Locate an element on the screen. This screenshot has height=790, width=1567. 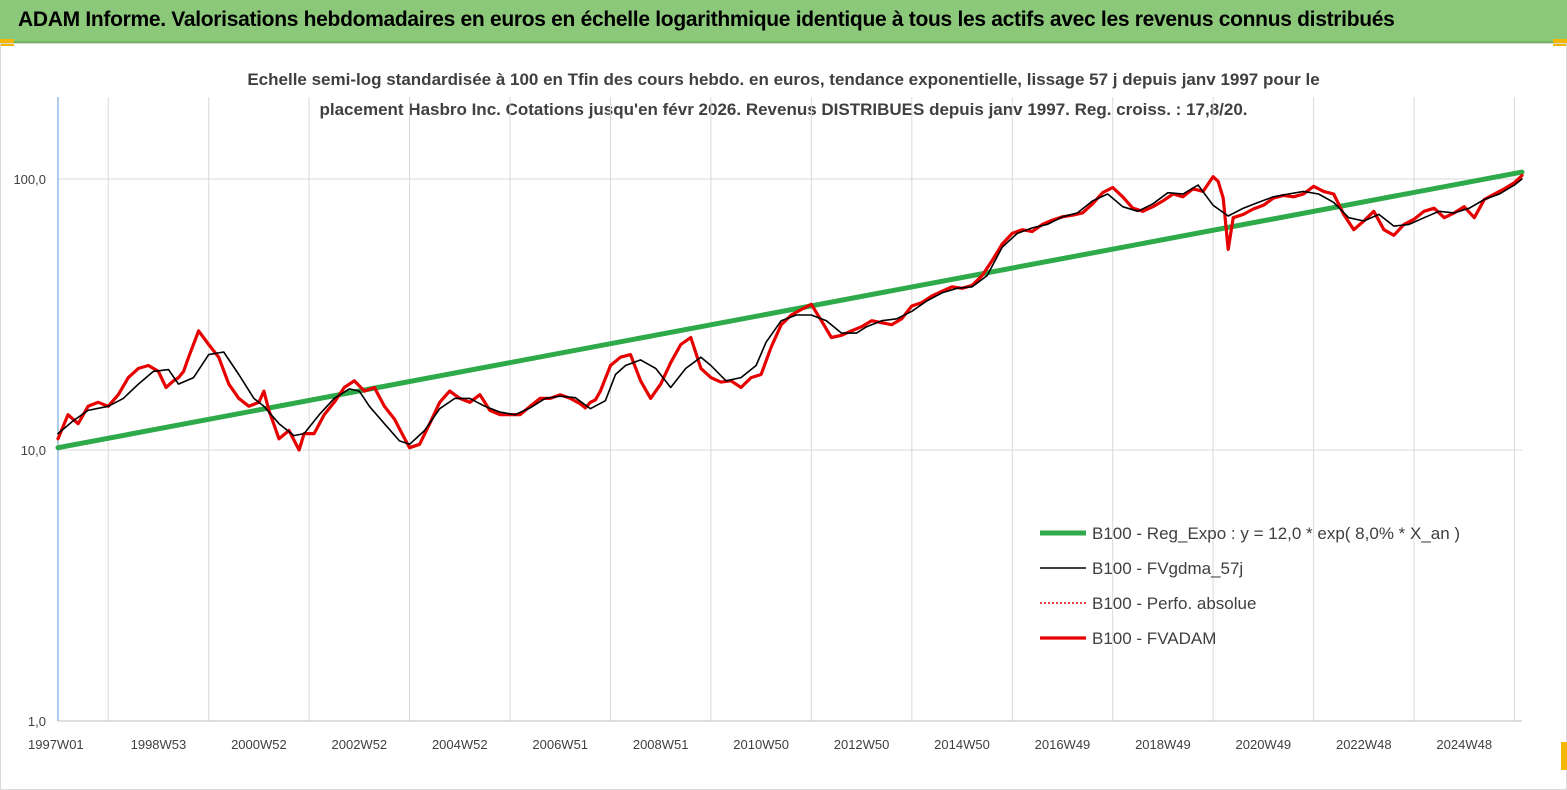
x-tick-label: 2006W51 is located at coordinates (560, 744).